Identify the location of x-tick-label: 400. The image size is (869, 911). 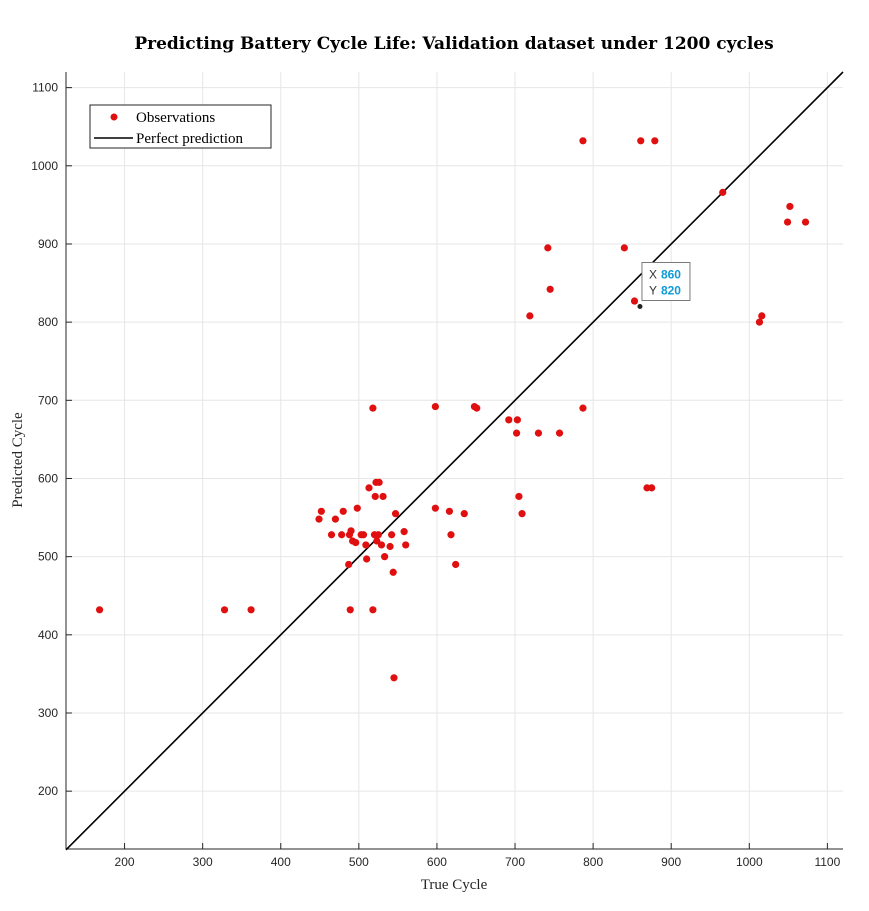
(281, 862).